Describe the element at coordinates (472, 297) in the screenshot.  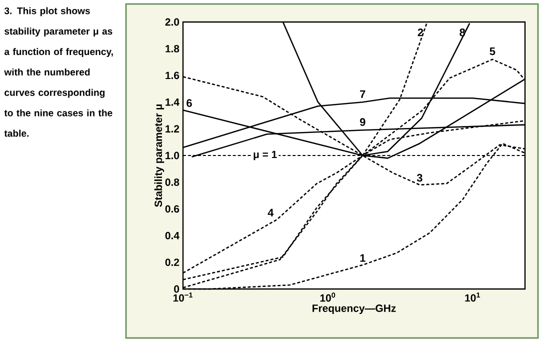
I see `x-tick-label: 10$^{1}$` at that location.